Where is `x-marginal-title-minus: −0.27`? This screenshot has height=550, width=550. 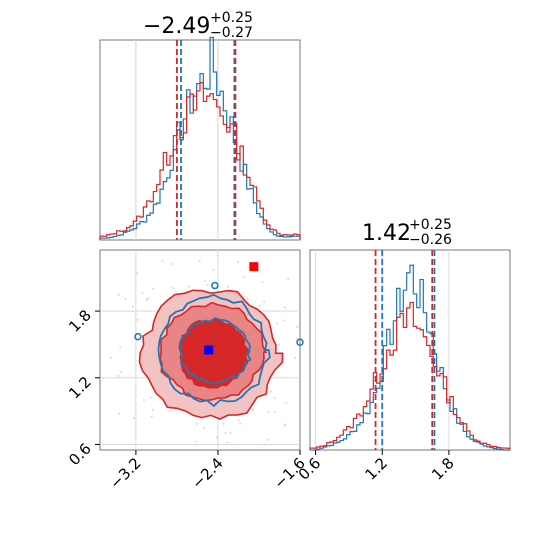
x-marginal-title-minus: −0.27 is located at coordinates (231, 33).